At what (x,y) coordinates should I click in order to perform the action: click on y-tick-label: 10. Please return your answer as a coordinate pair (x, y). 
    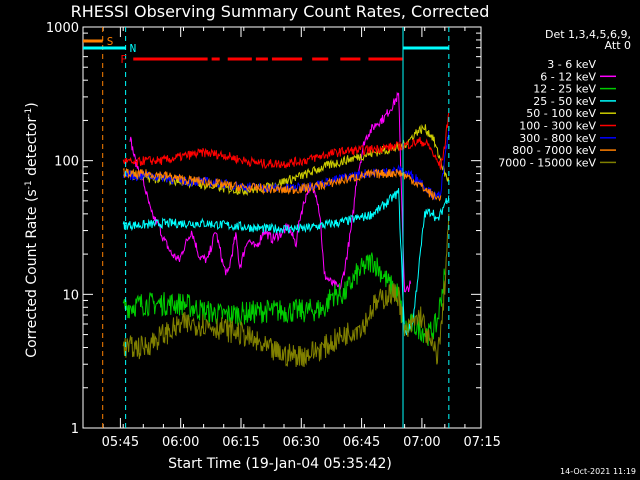
    Looking at the image, I should click on (70, 295).